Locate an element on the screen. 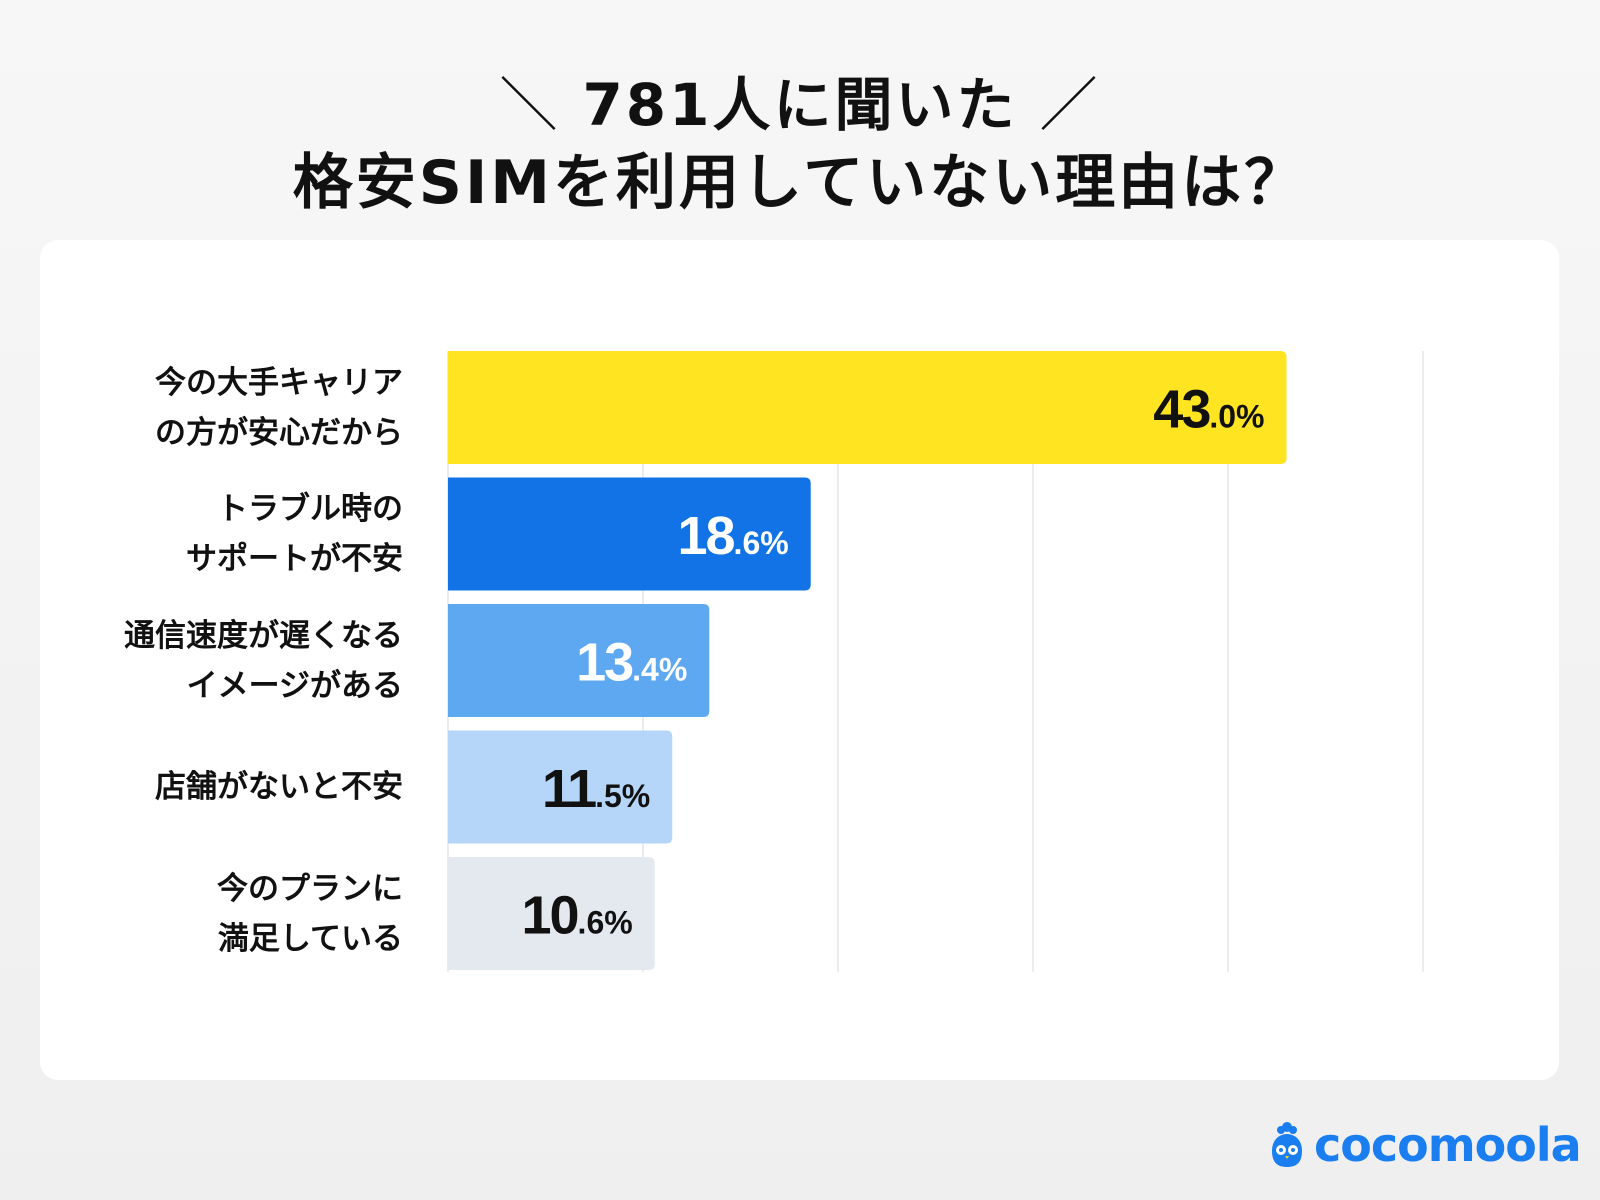 The width and height of the screenshot is (1600, 1200). category-label: 今の大手キャリア の方が安心だから is located at coordinates (279, 407).